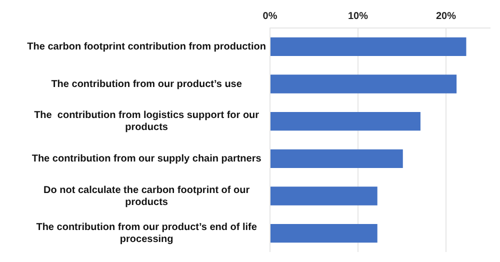 Image resolution: width=500 pixels, height=262 pixels. Describe the element at coordinates (146, 84) in the screenshot. I see `y-tick-label: The contribution from our product’s use` at that location.